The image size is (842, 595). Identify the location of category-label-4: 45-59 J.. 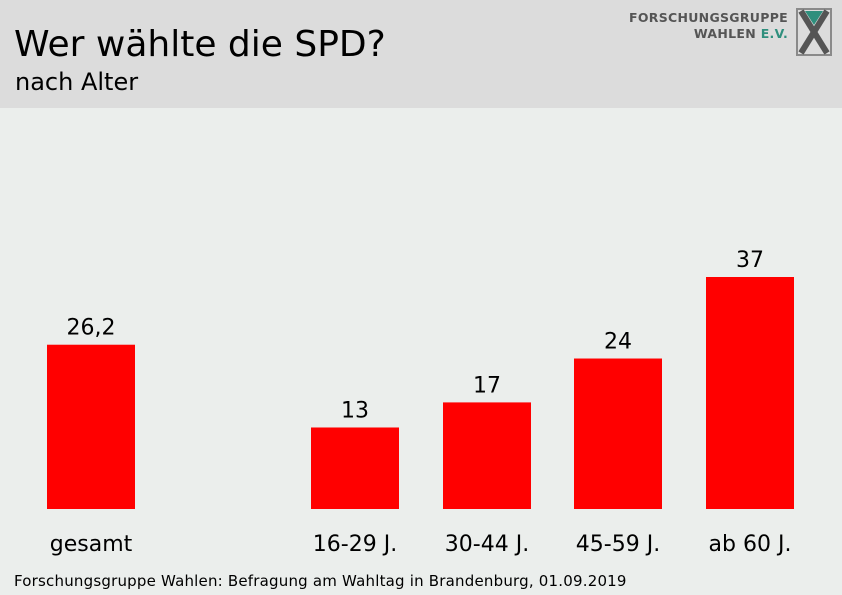
(618, 544).